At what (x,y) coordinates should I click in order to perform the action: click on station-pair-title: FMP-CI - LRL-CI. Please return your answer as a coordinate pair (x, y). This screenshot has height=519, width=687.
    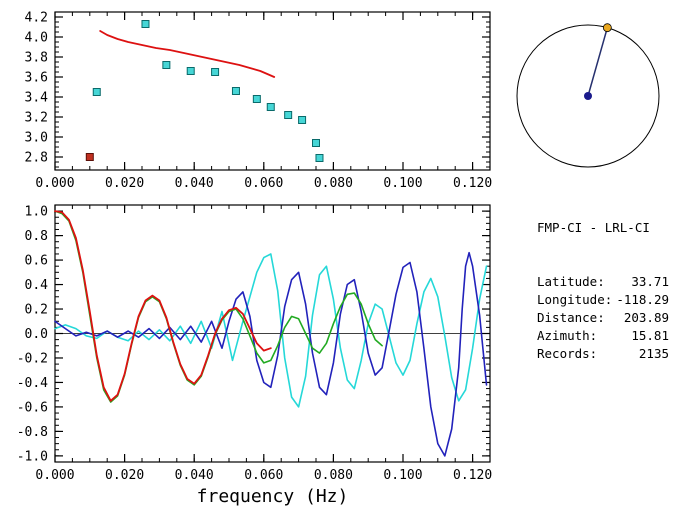
    Looking at the image, I should click on (593, 227).